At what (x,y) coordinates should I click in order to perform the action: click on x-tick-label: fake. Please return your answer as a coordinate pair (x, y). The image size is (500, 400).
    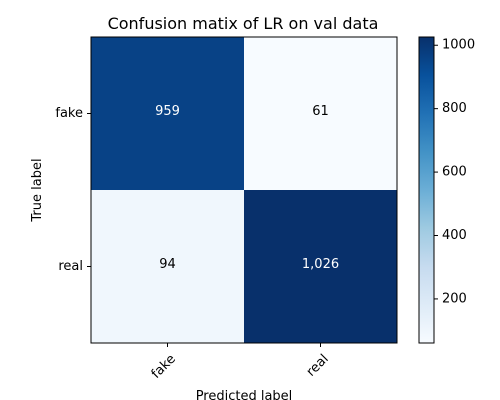
    Looking at the image, I should click on (164, 367).